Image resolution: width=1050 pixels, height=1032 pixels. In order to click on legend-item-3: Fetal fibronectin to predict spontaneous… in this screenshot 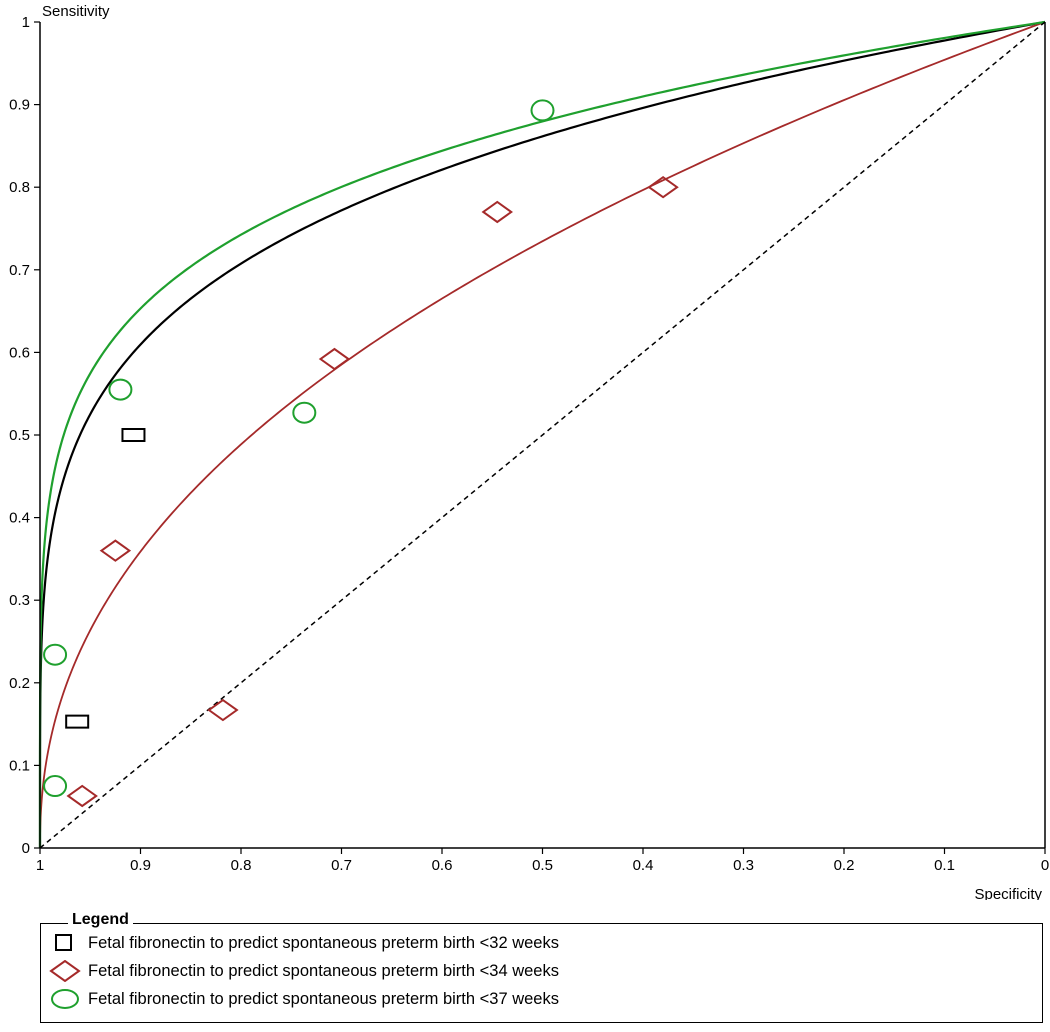, I will do `click(303, 999)`.